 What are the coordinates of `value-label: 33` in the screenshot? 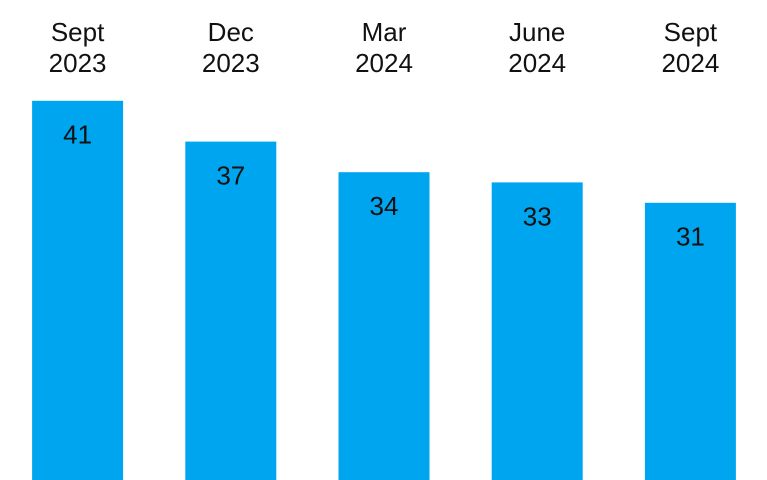 It's located at (537, 216).